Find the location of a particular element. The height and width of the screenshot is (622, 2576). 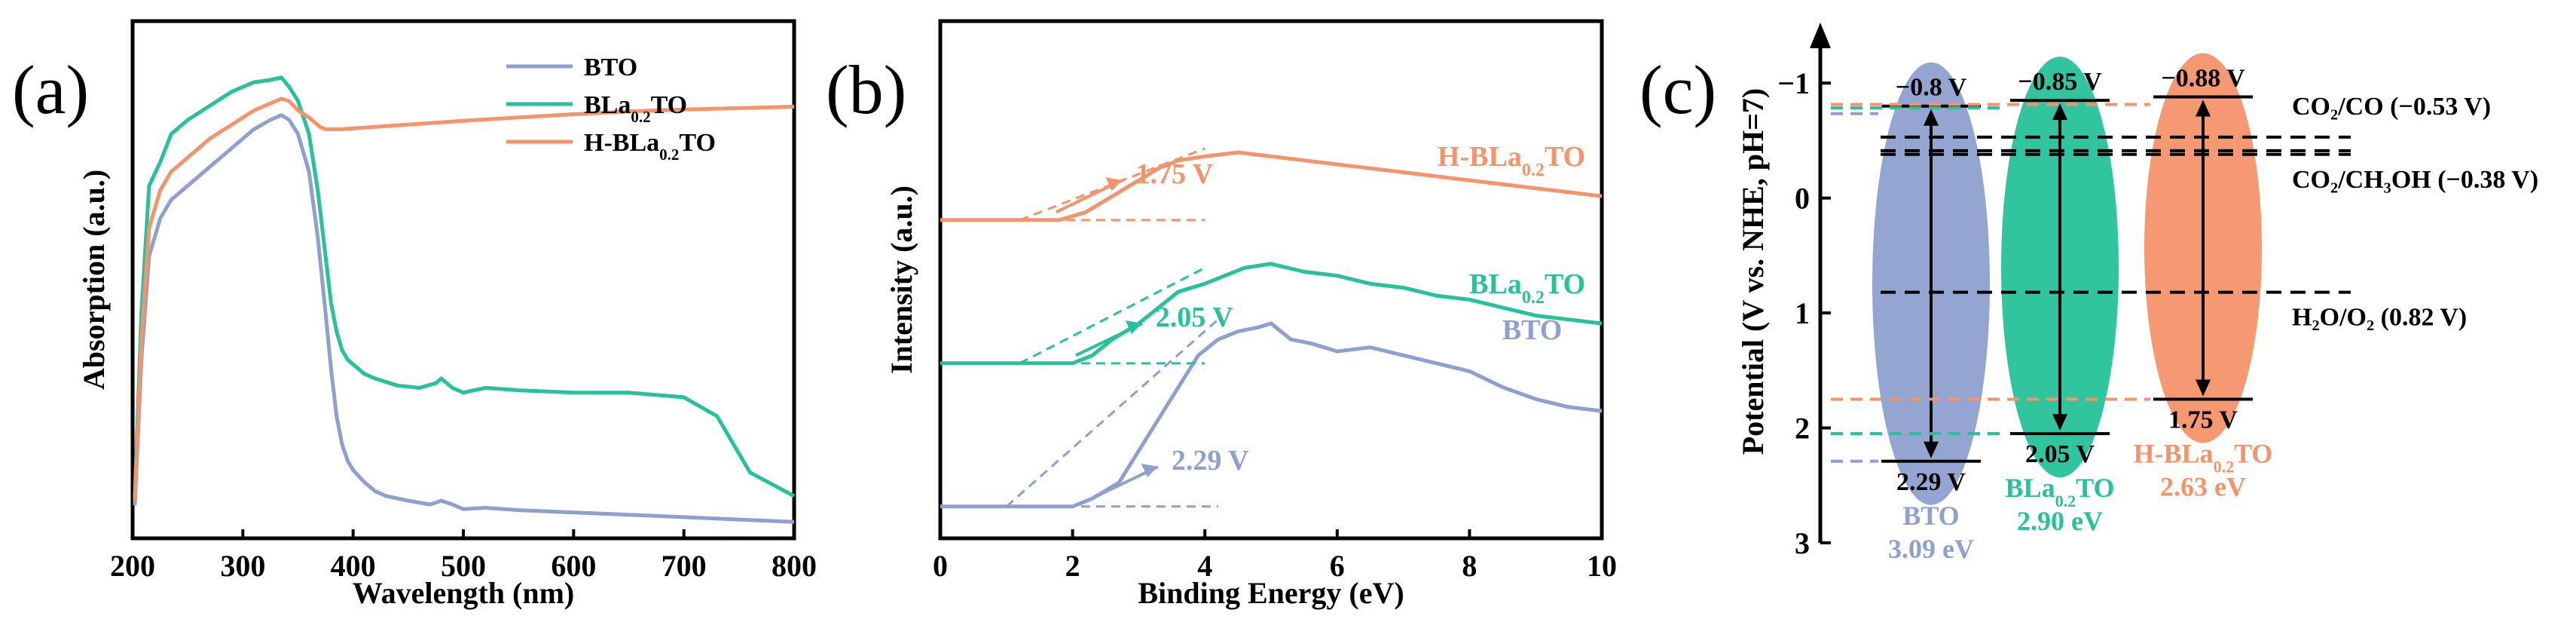

panel-c-gap-label-bto: 3.09 eV is located at coordinates (1931, 549).